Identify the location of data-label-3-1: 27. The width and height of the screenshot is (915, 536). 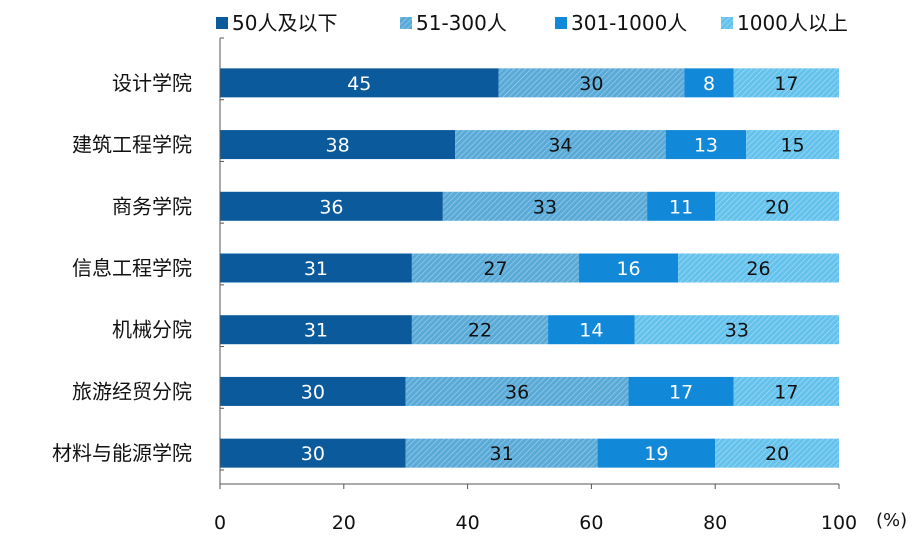
(495, 269).